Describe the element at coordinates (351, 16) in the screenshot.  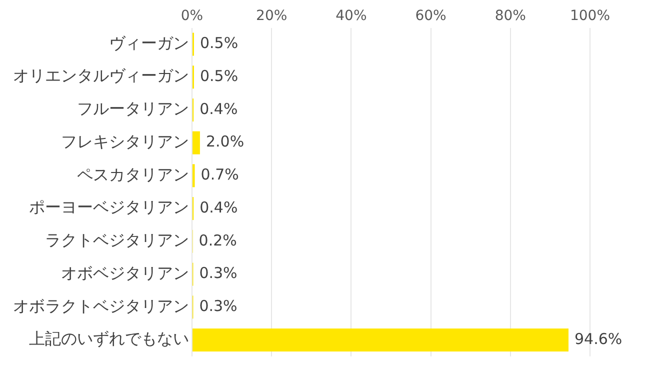
I see `x-tick-label: 40%` at that location.